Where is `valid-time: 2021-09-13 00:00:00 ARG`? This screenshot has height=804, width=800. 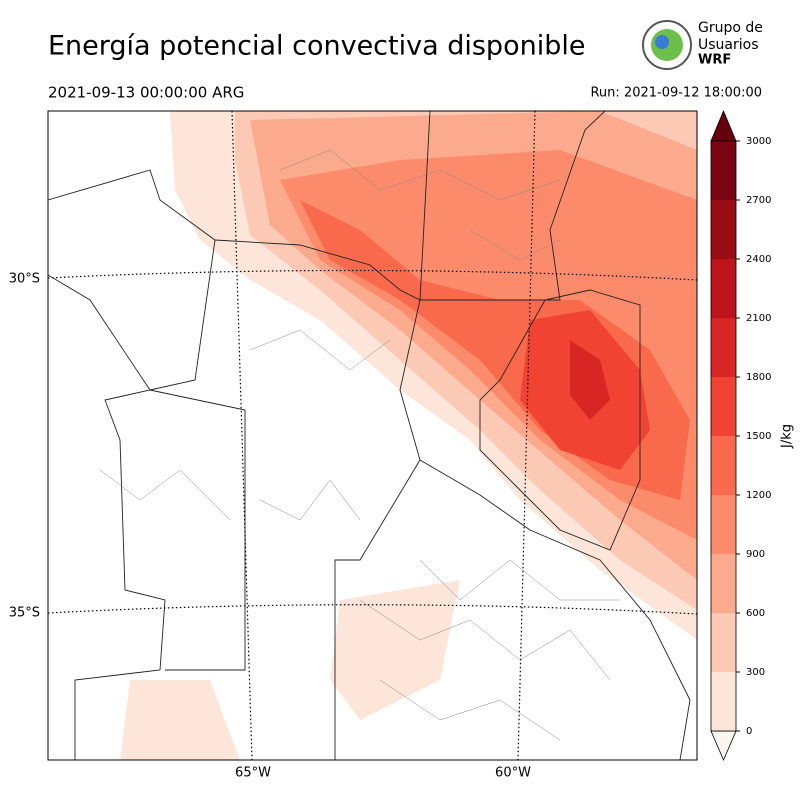
valid-time: 2021-09-13 00:00:00 ARG is located at coordinates (146, 93).